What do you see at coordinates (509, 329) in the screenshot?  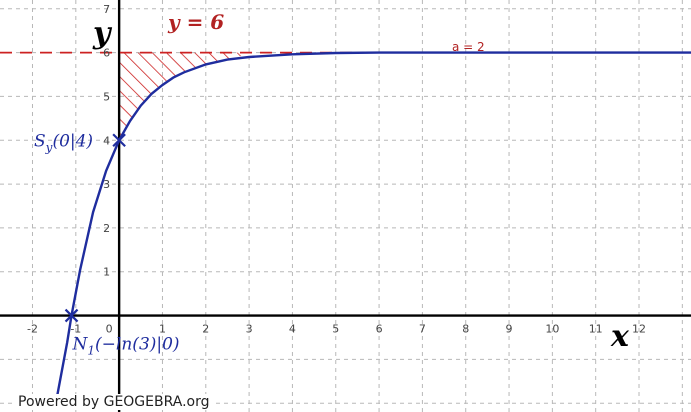 I see `x-tick-label: 9` at bounding box center [509, 329].